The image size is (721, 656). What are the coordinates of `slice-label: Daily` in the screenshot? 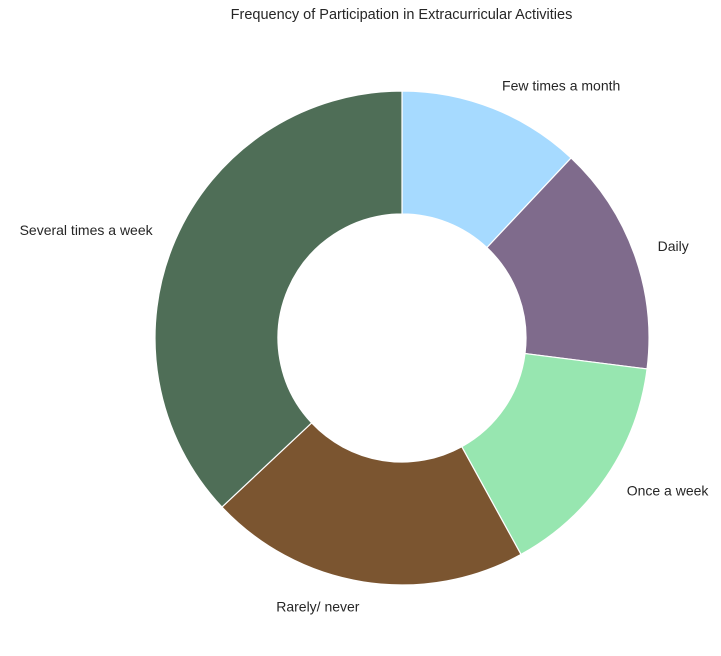 It's located at (673, 246).